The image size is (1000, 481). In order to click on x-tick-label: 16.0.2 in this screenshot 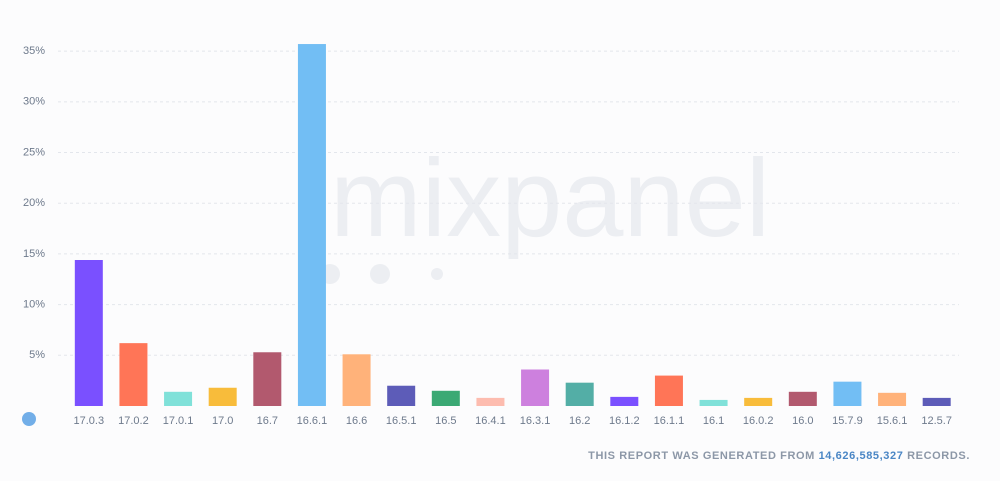, I will do `click(758, 421)`.